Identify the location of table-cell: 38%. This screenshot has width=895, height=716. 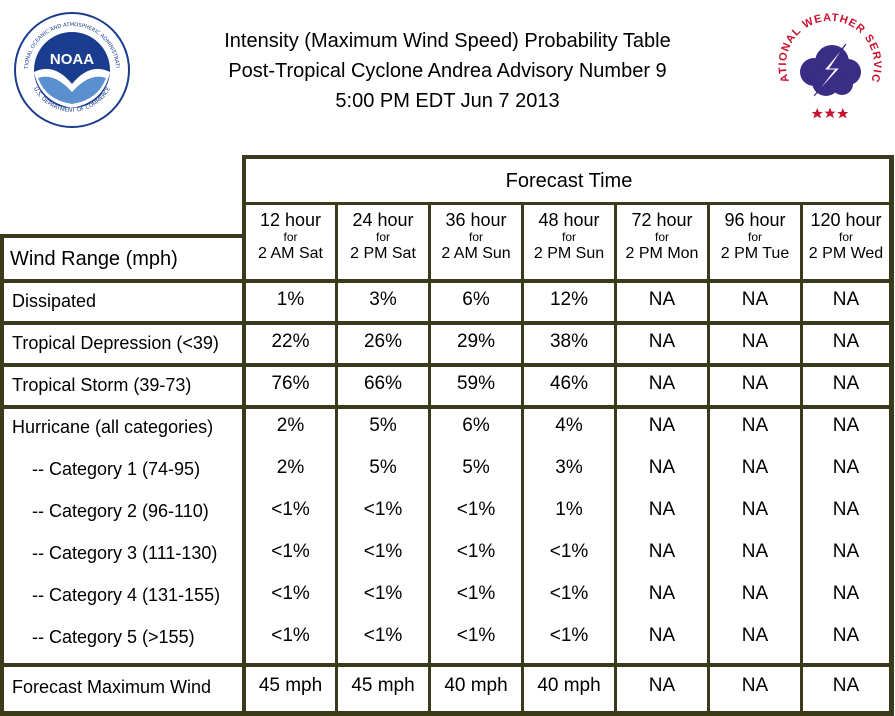
(569, 341).